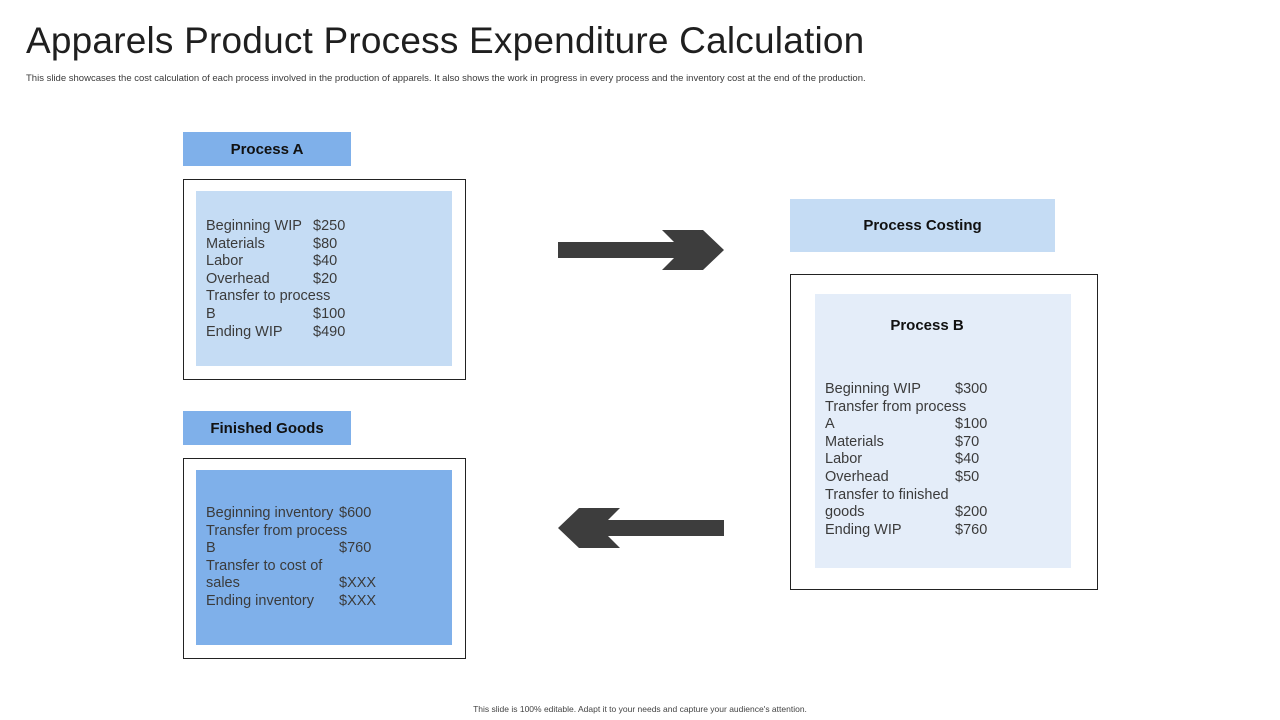  I want to click on process-a-row-value: $250, so click(329, 226).